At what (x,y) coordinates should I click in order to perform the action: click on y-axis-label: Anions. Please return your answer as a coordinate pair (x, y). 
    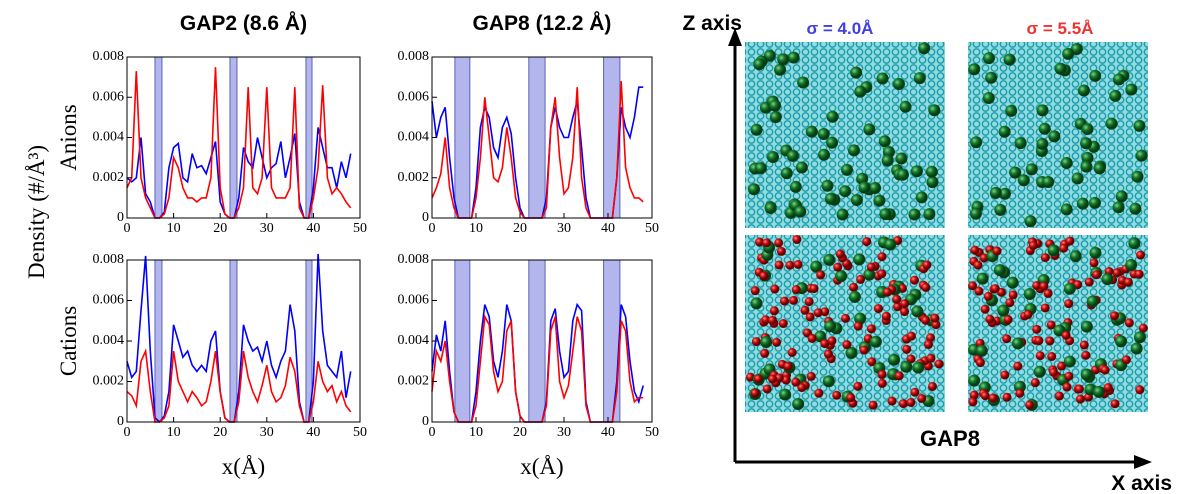
    Looking at the image, I should click on (68, 137).